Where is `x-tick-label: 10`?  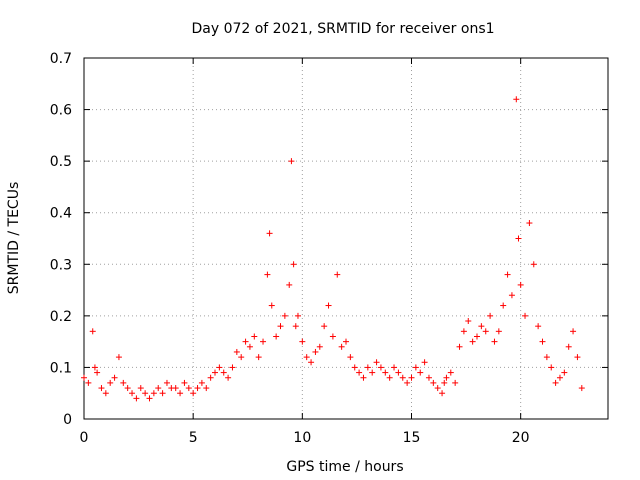
x-tick-label: 10 is located at coordinates (302, 438).